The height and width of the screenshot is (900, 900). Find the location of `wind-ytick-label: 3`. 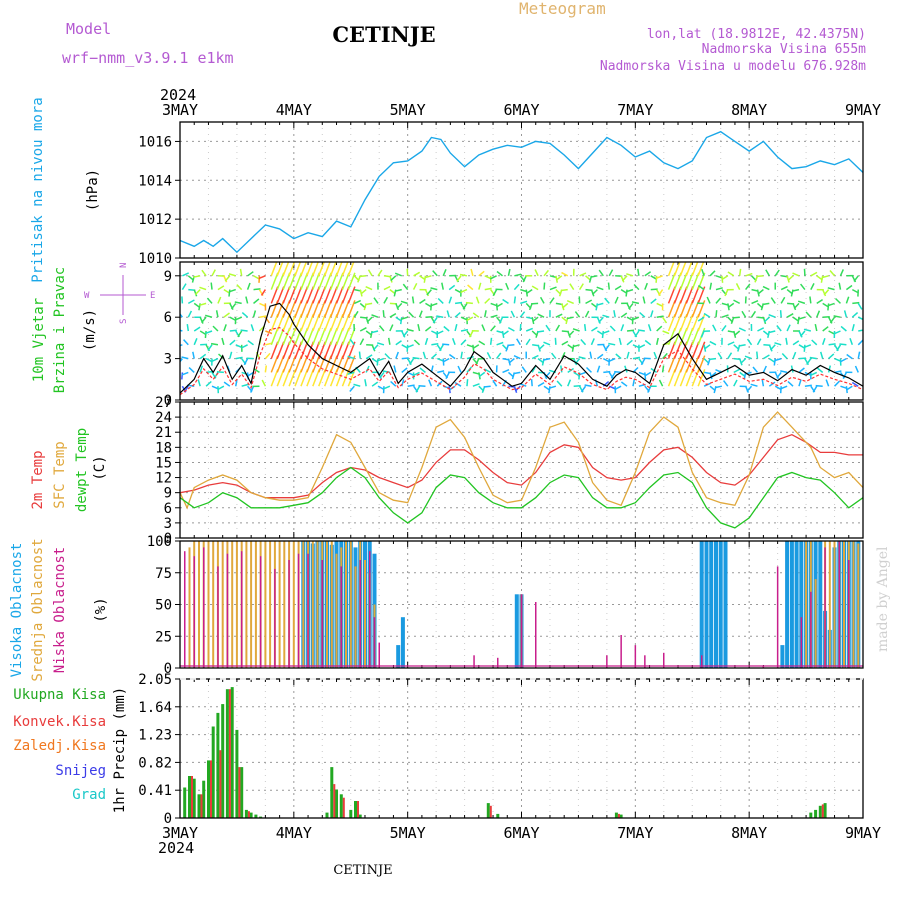

wind-ytick-label: 3 is located at coordinates (168, 360).